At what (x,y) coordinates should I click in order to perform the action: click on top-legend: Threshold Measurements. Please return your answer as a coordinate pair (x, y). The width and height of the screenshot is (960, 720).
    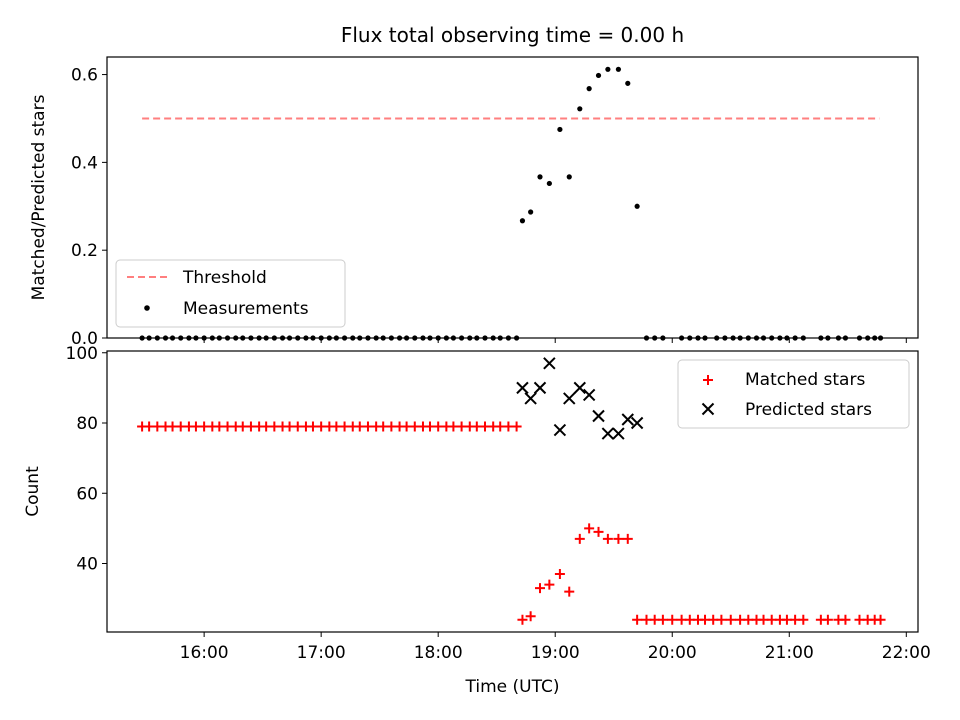
    Looking at the image, I should click on (230, 293).